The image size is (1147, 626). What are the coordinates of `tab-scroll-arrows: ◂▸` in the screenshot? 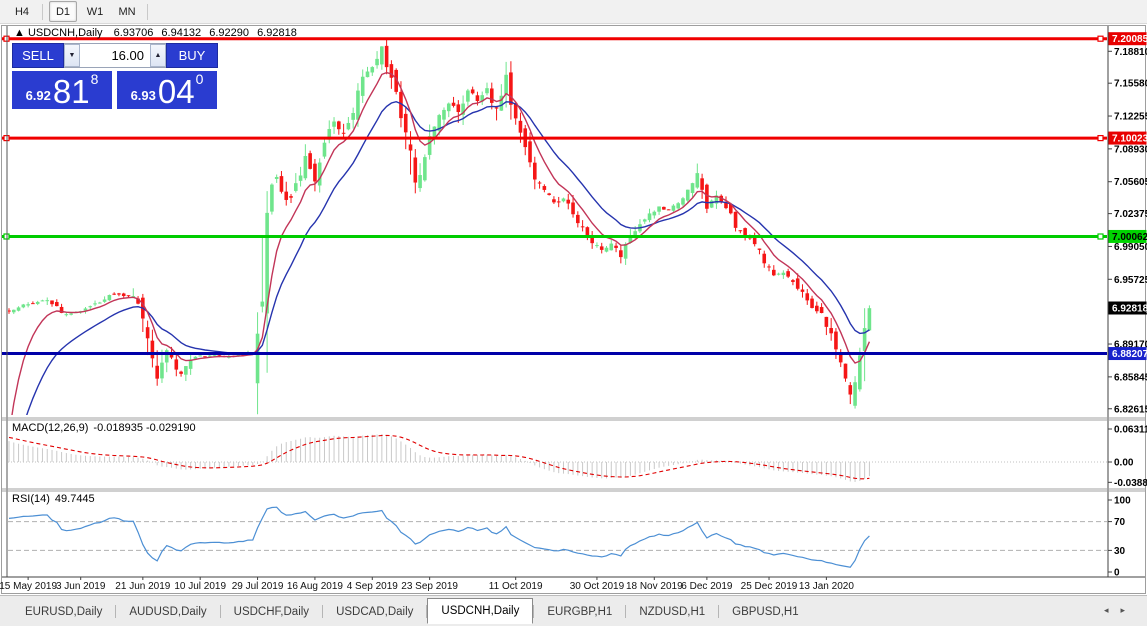 It's located at (1120, 610).